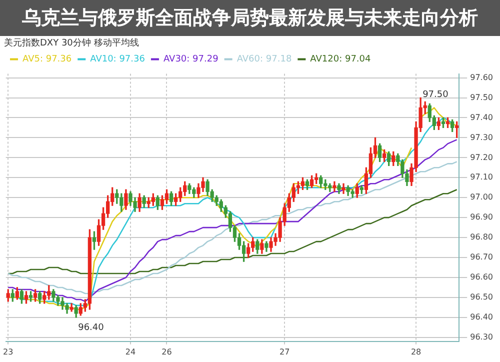  I want to click on legend-label: AV5: 97.36, so click(47, 59).